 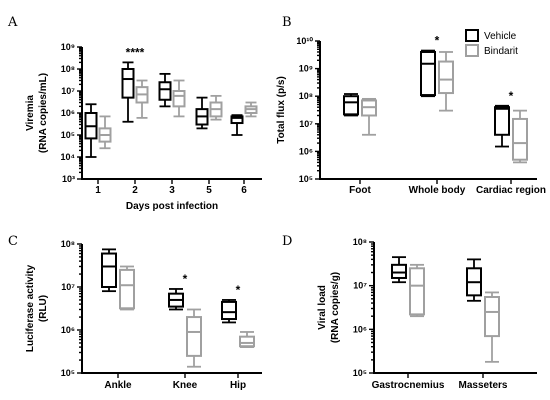 What do you see at coordinates (483, 385) in the screenshot?
I see `chart-d-category-label: Masseters` at bounding box center [483, 385].